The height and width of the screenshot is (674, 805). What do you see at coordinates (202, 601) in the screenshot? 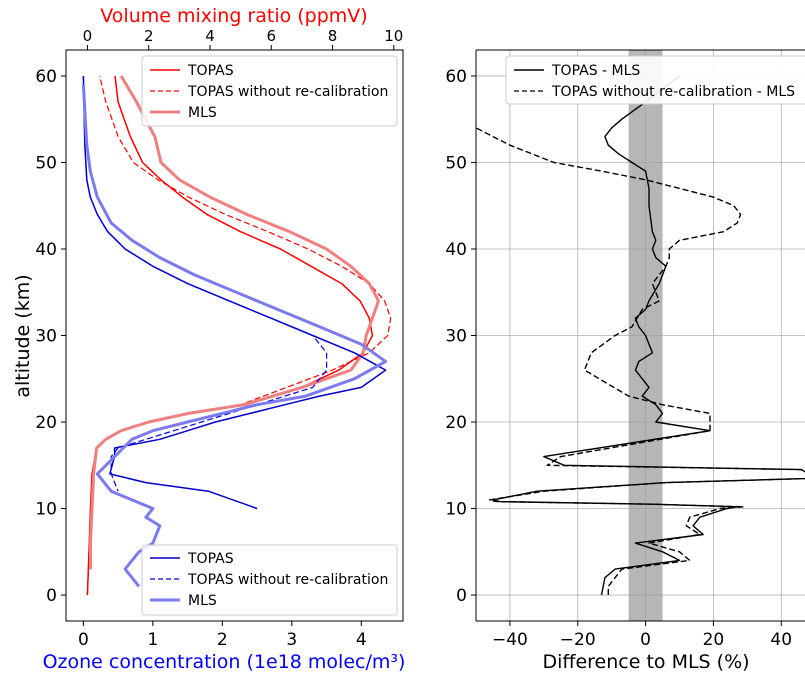
I see `legend-blue-mls-label: MLS` at bounding box center [202, 601].